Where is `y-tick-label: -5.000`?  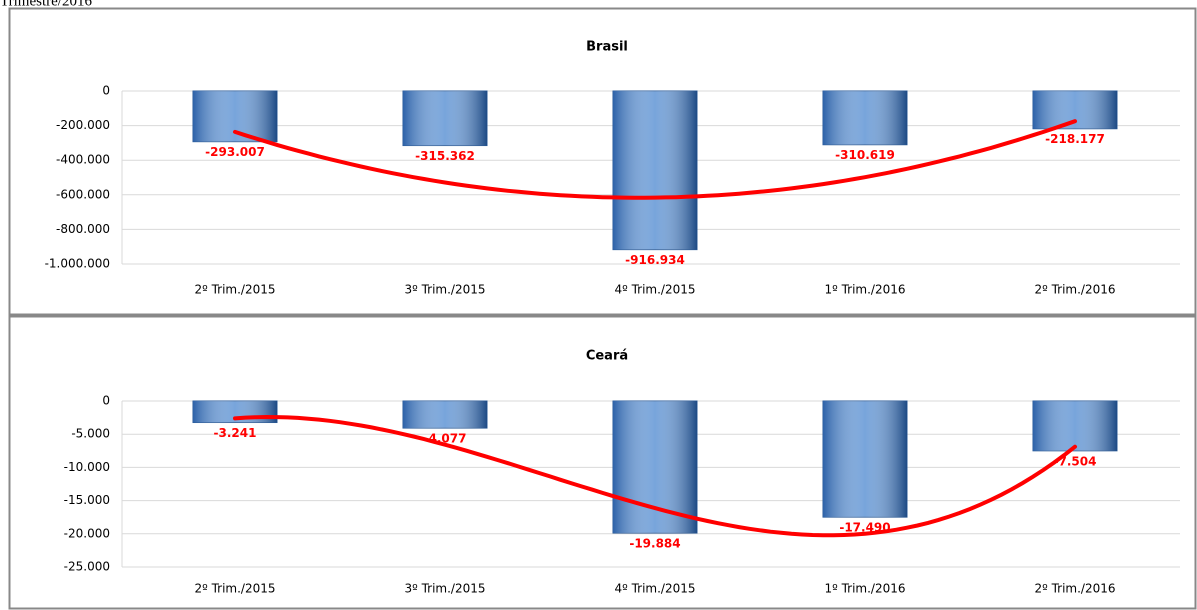
y-tick-label: -5.000 is located at coordinates (90, 434).